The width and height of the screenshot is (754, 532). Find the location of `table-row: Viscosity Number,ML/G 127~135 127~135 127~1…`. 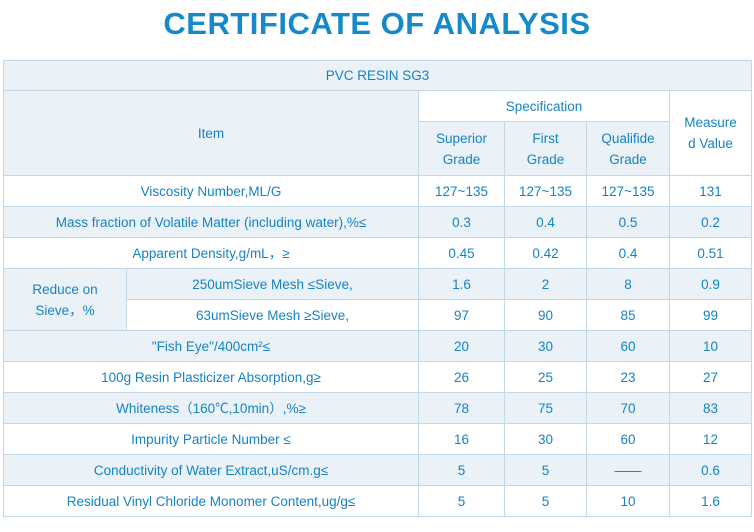

table-row: Viscosity Number,ML/G 127~135 127~135 127~1… is located at coordinates (378, 191).